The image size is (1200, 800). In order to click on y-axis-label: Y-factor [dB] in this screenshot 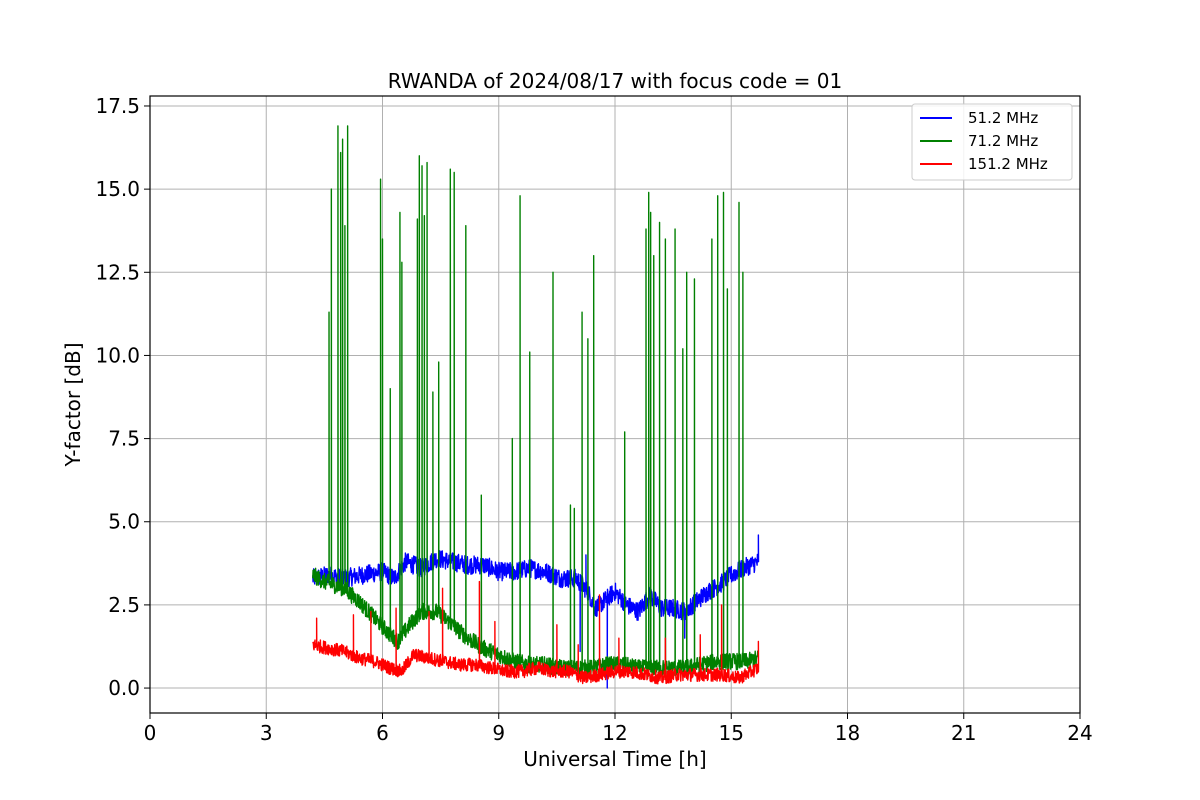, I will do `click(73, 404)`.